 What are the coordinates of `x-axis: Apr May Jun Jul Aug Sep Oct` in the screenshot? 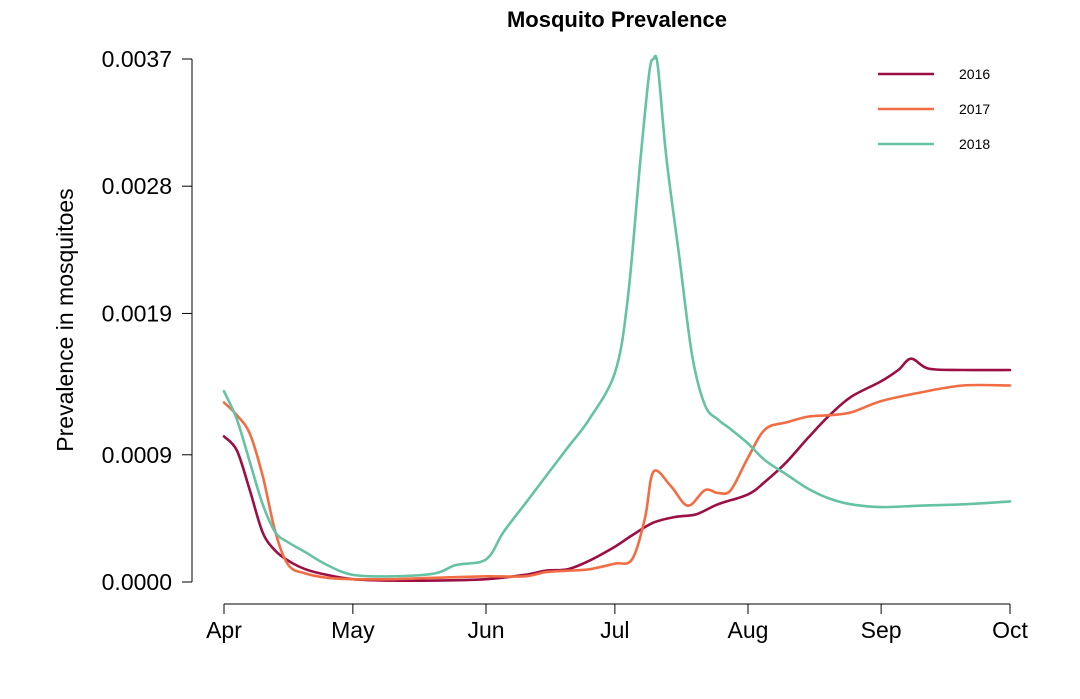 It's located at (617, 623).